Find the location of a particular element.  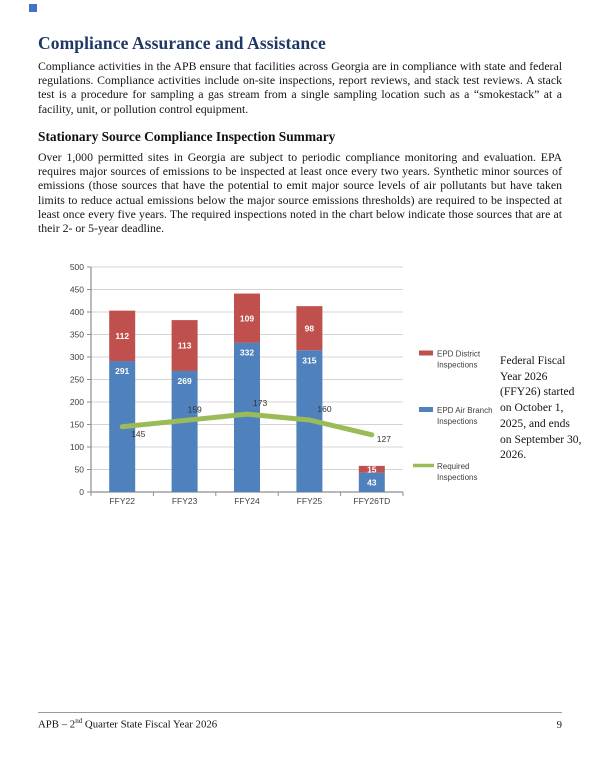

legend-label: EPD Air Branch is located at coordinates (465, 410).